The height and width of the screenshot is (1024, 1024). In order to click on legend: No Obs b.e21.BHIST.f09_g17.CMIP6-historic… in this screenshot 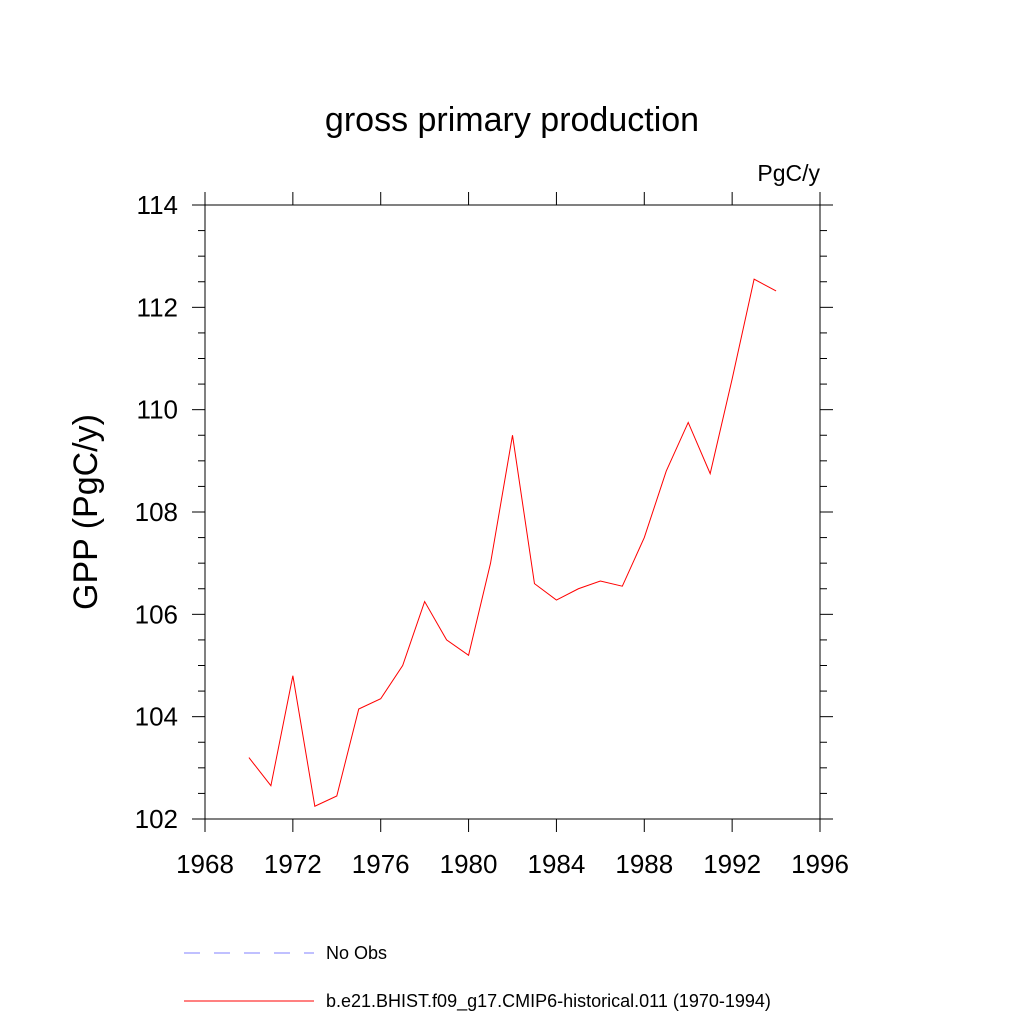, I will do `click(477, 977)`.